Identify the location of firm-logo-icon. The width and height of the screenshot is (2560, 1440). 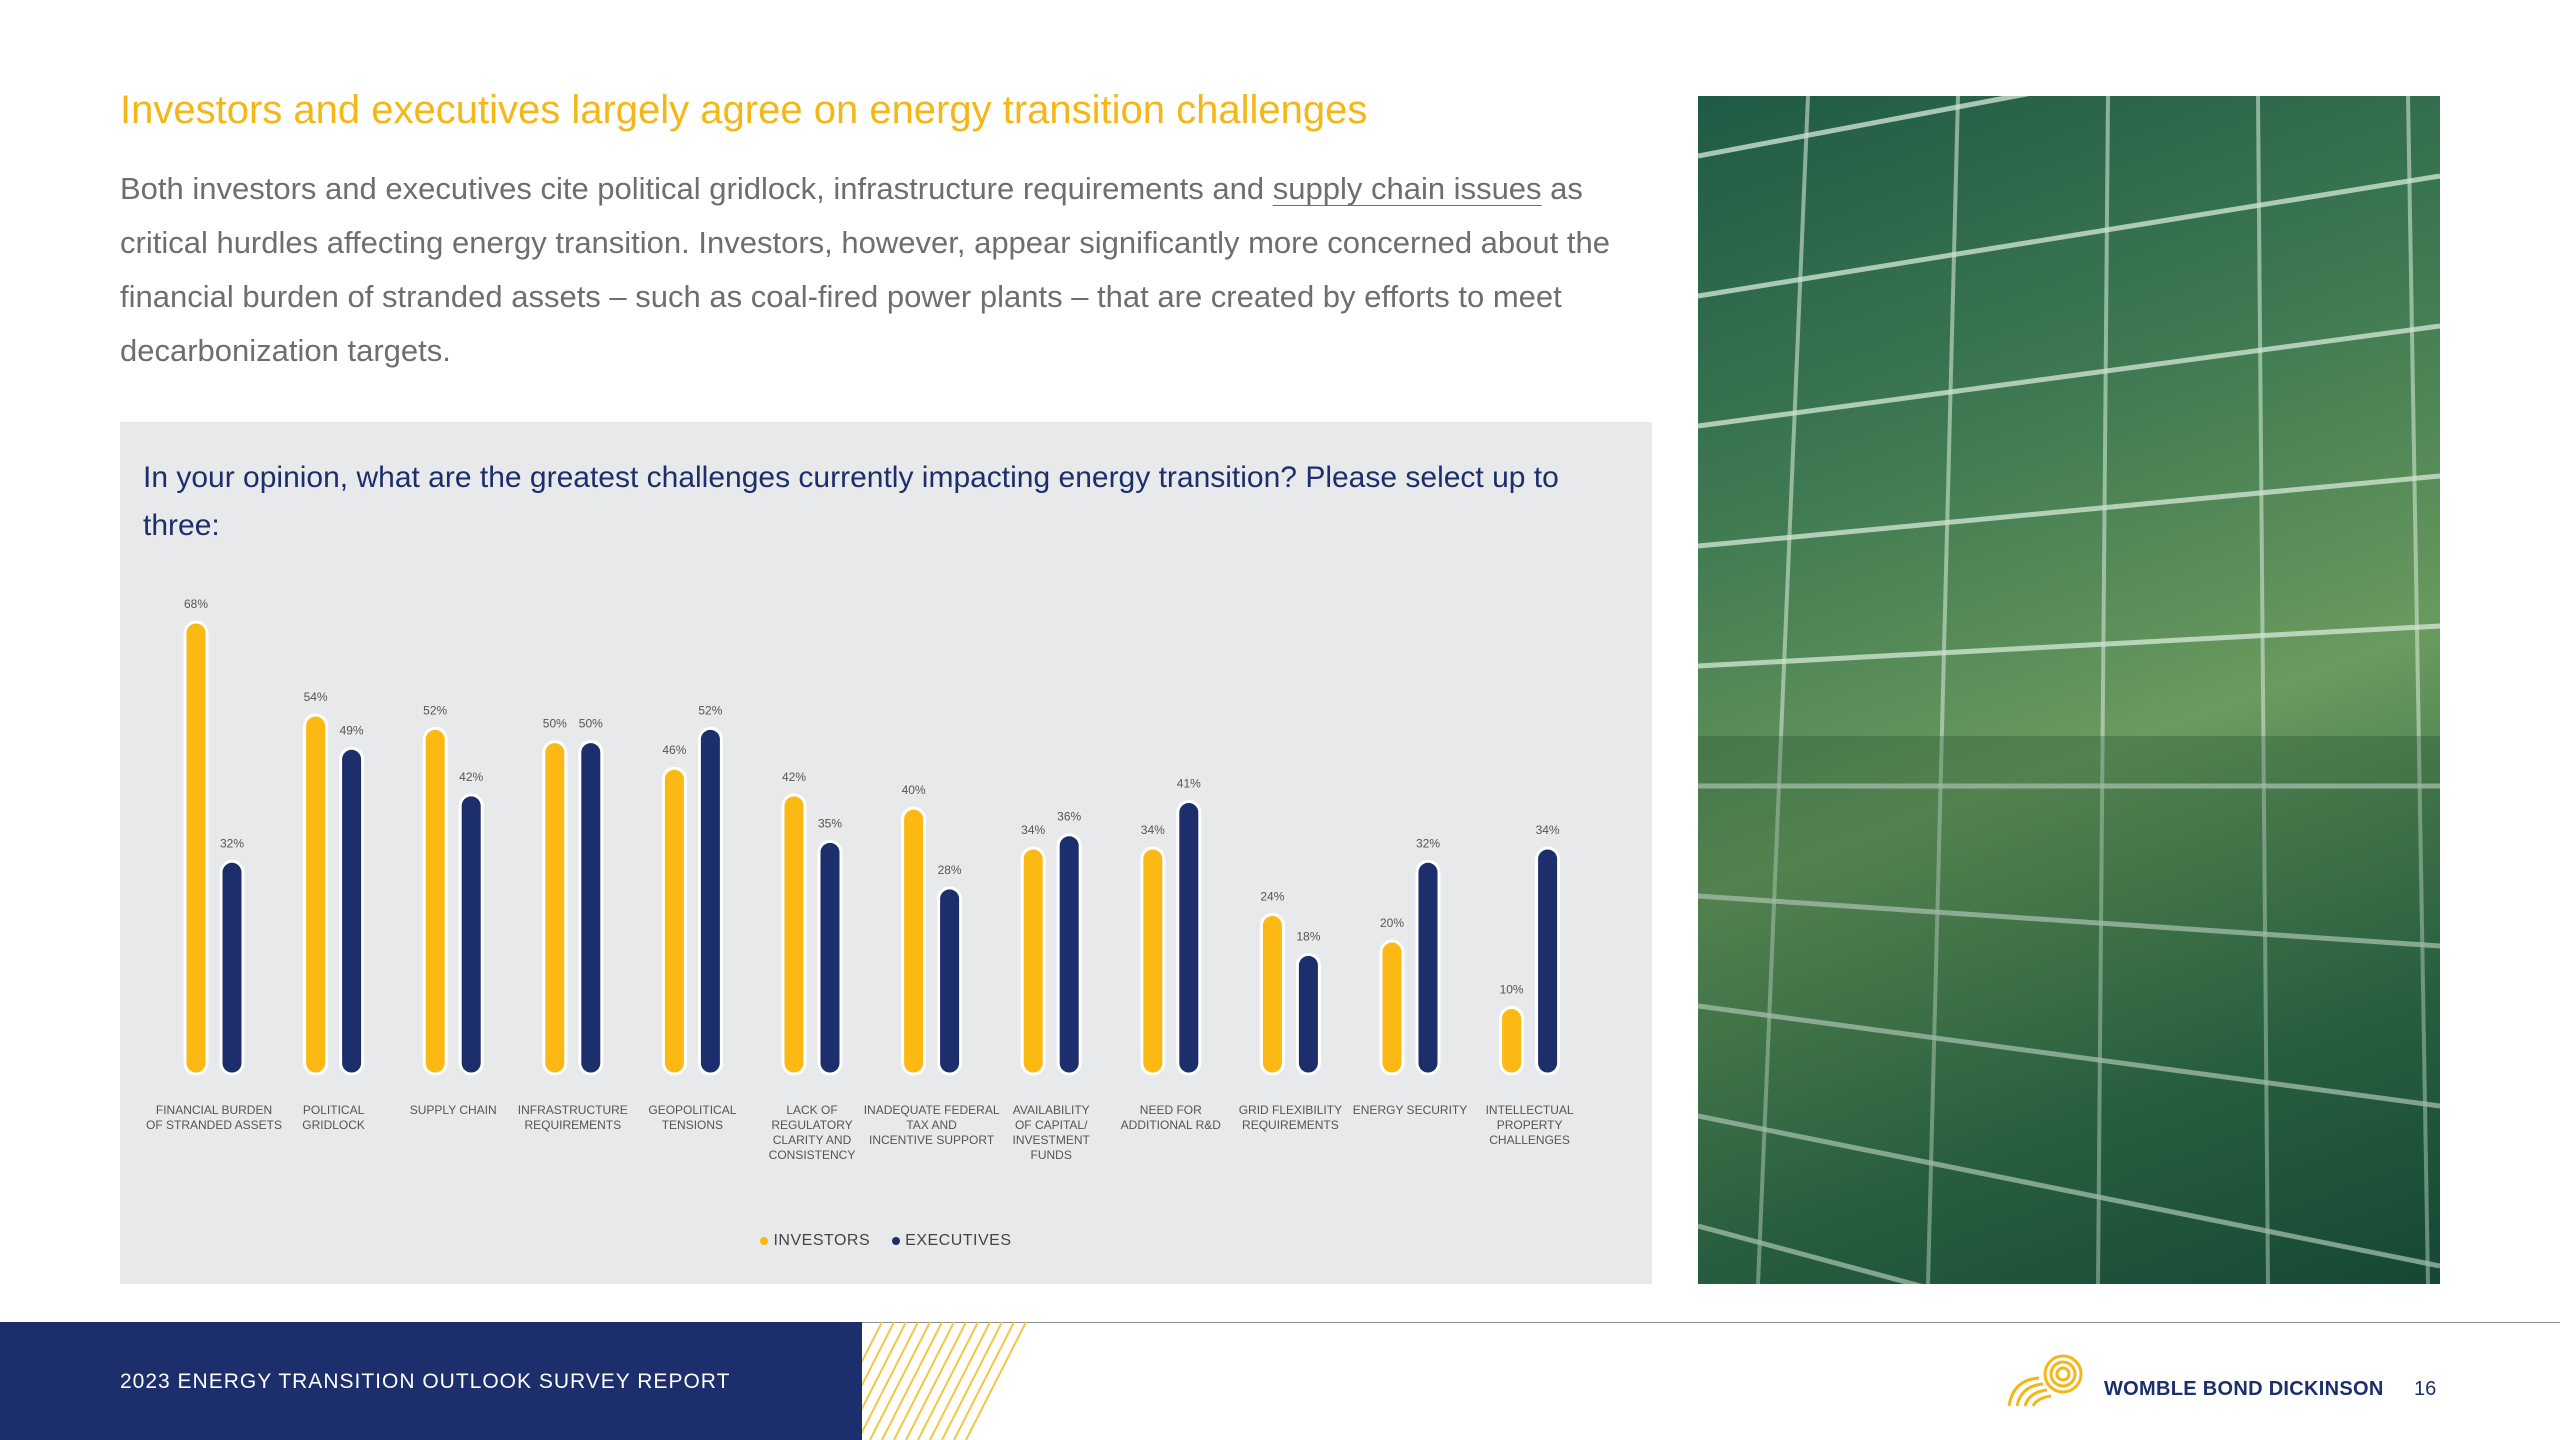
(2045, 1380).